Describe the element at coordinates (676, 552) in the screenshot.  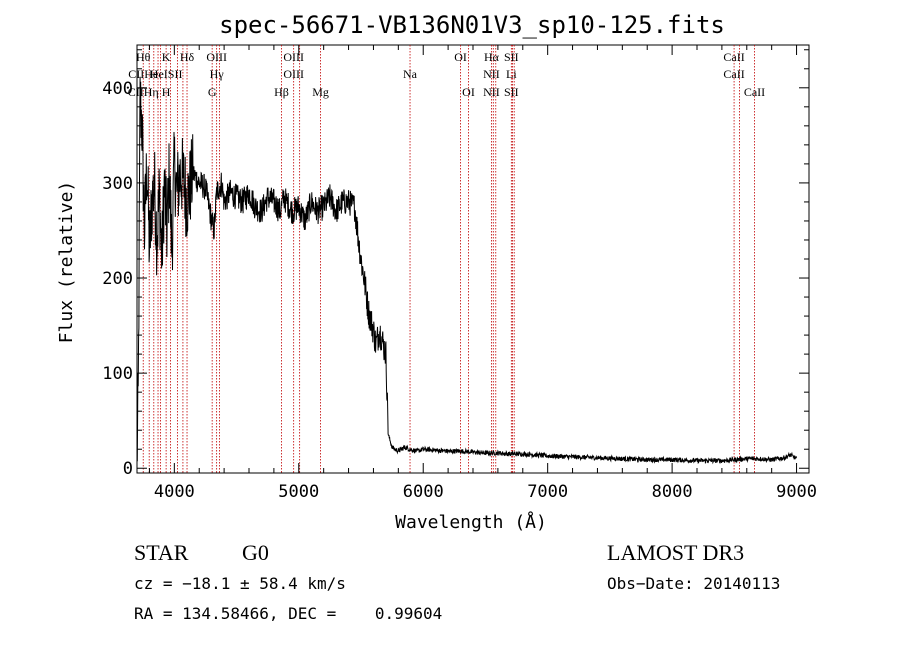
I see `survey-name: LAMOST DR3` at that location.